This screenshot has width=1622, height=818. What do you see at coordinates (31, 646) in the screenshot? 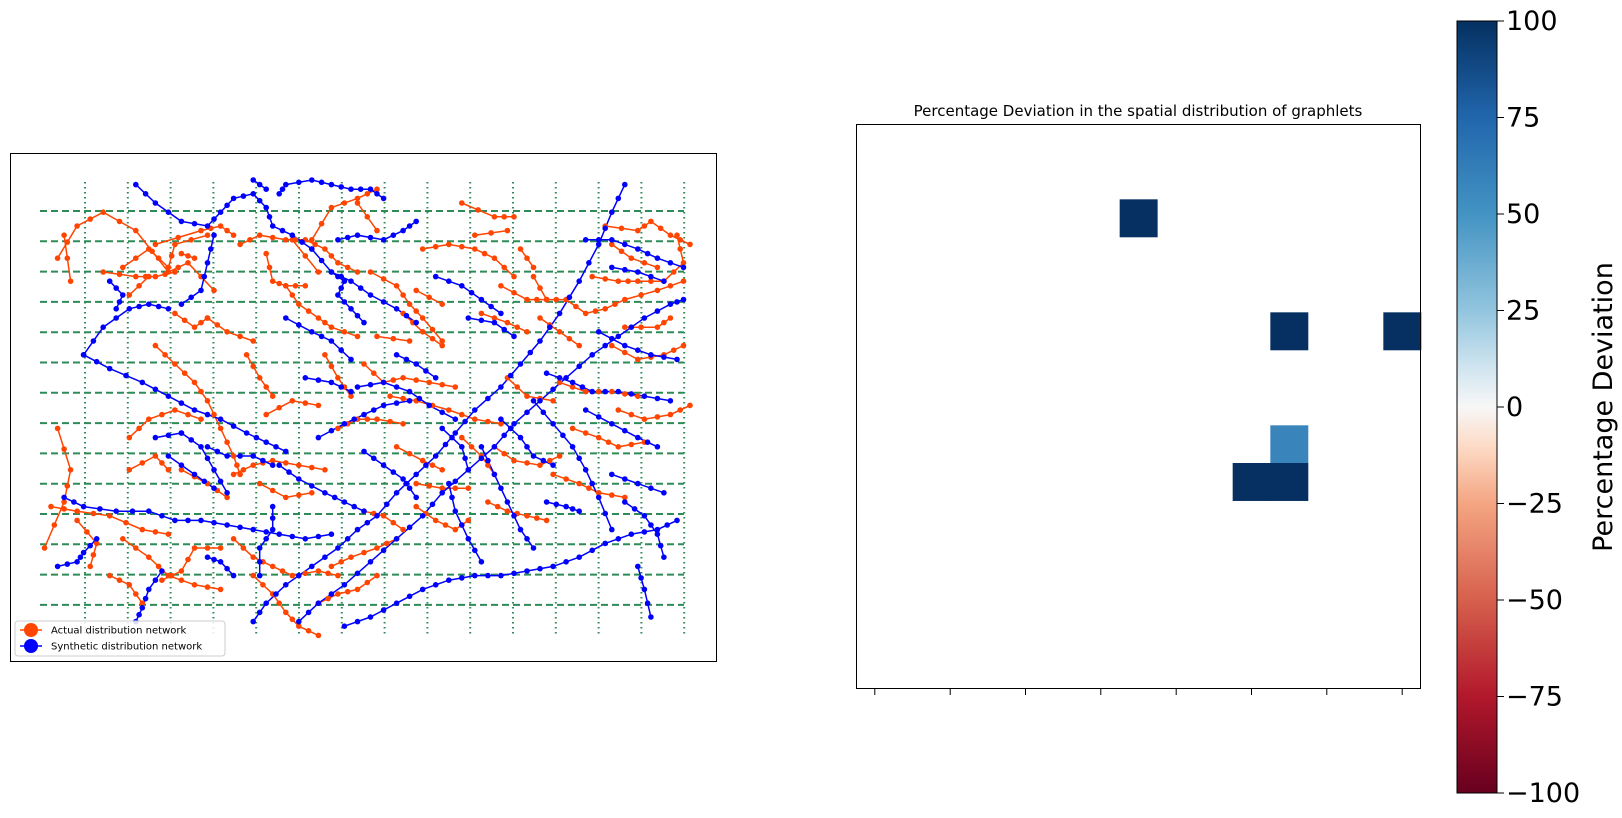
I see `legend-synthetic-marker` at bounding box center [31, 646].